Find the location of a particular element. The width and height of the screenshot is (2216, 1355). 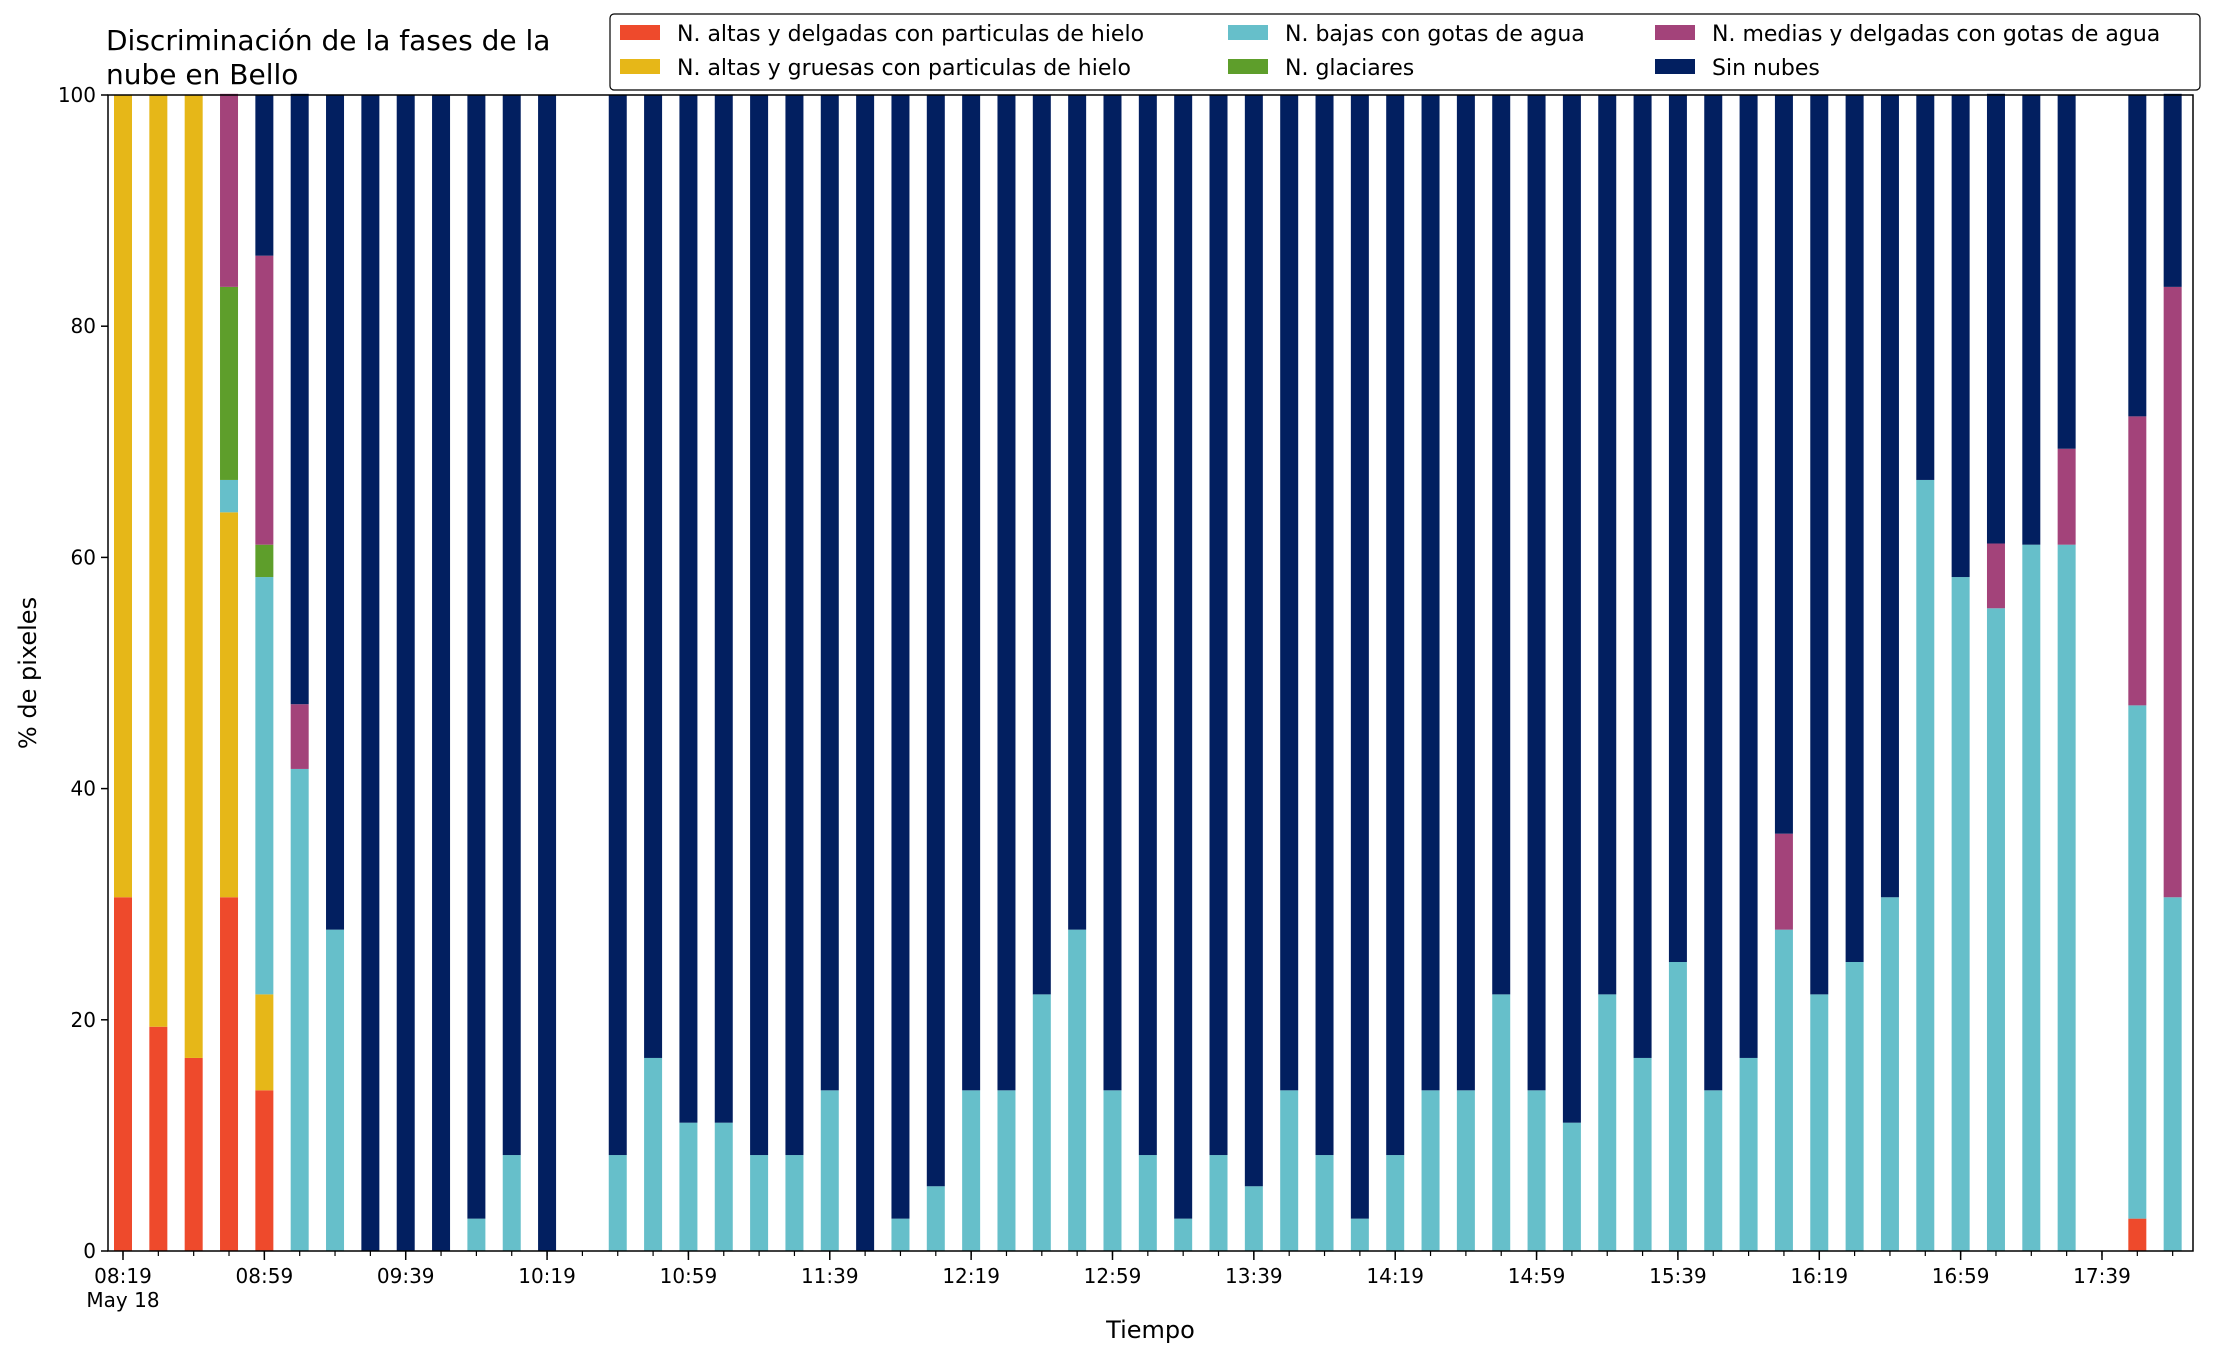

x-tick-label: 14:19 is located at coordinates (1395, 1276).